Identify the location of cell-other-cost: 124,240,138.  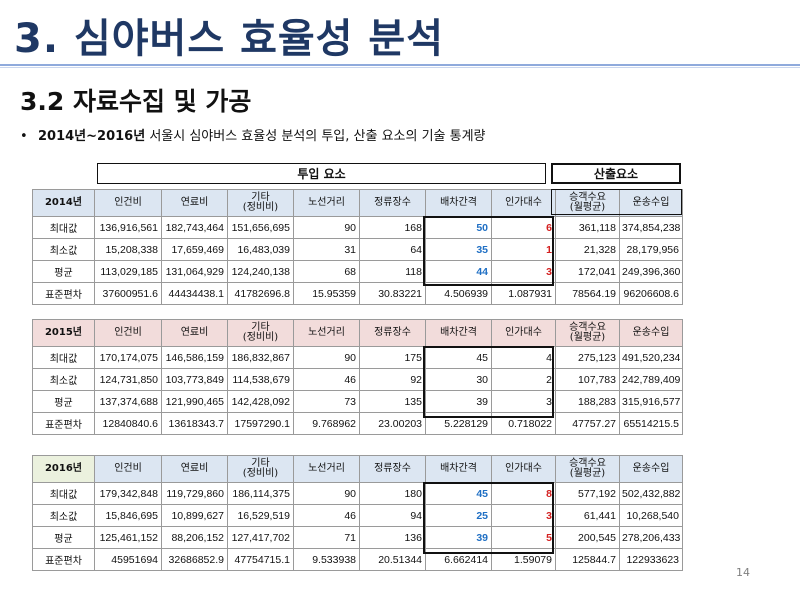
(260, 271).